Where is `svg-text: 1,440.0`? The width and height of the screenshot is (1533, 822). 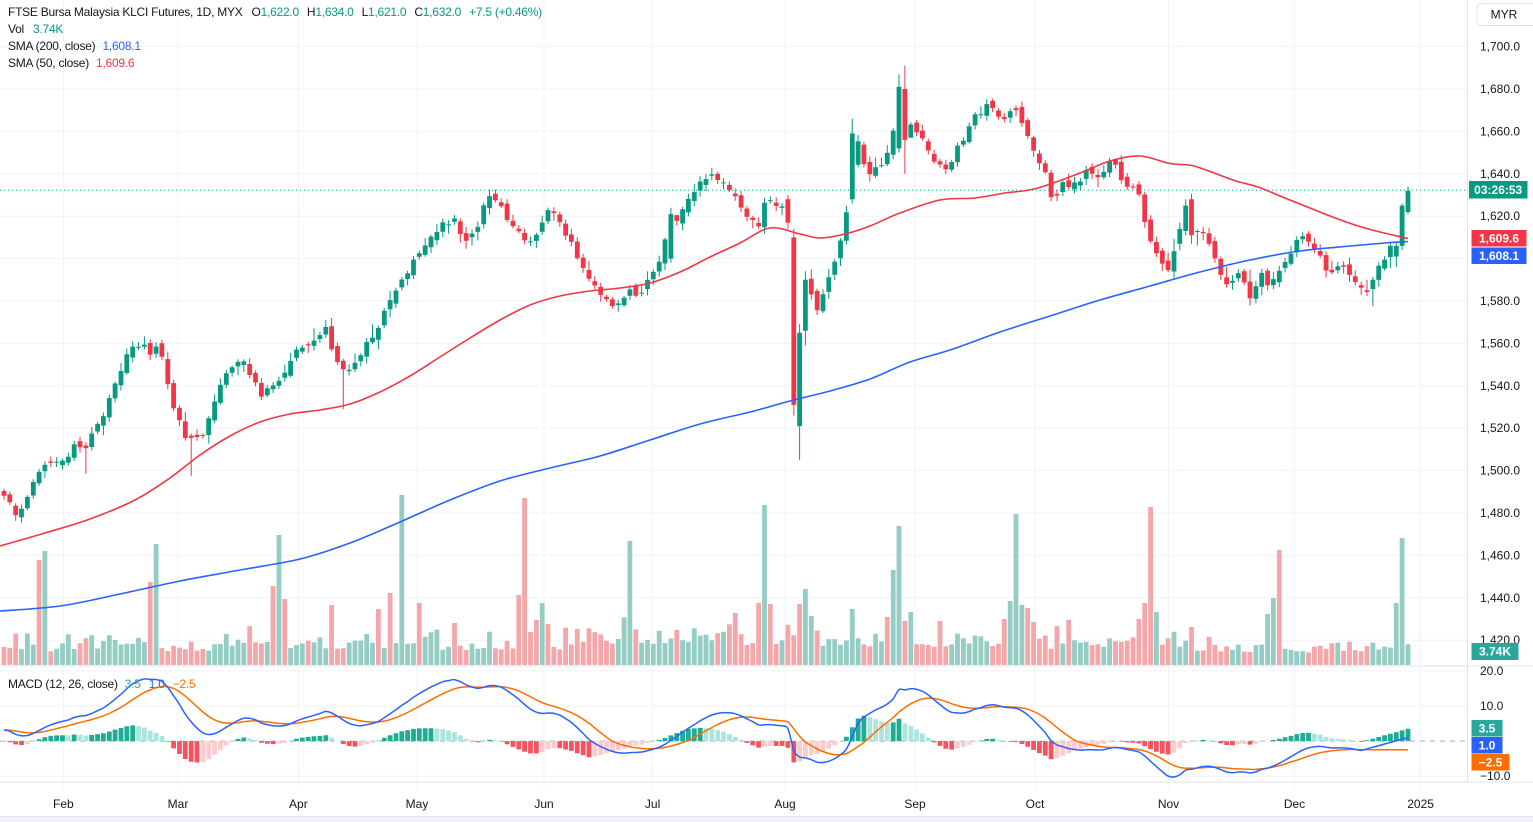 svg-text: 1,440.0 is located at coordinates (1500, 598).